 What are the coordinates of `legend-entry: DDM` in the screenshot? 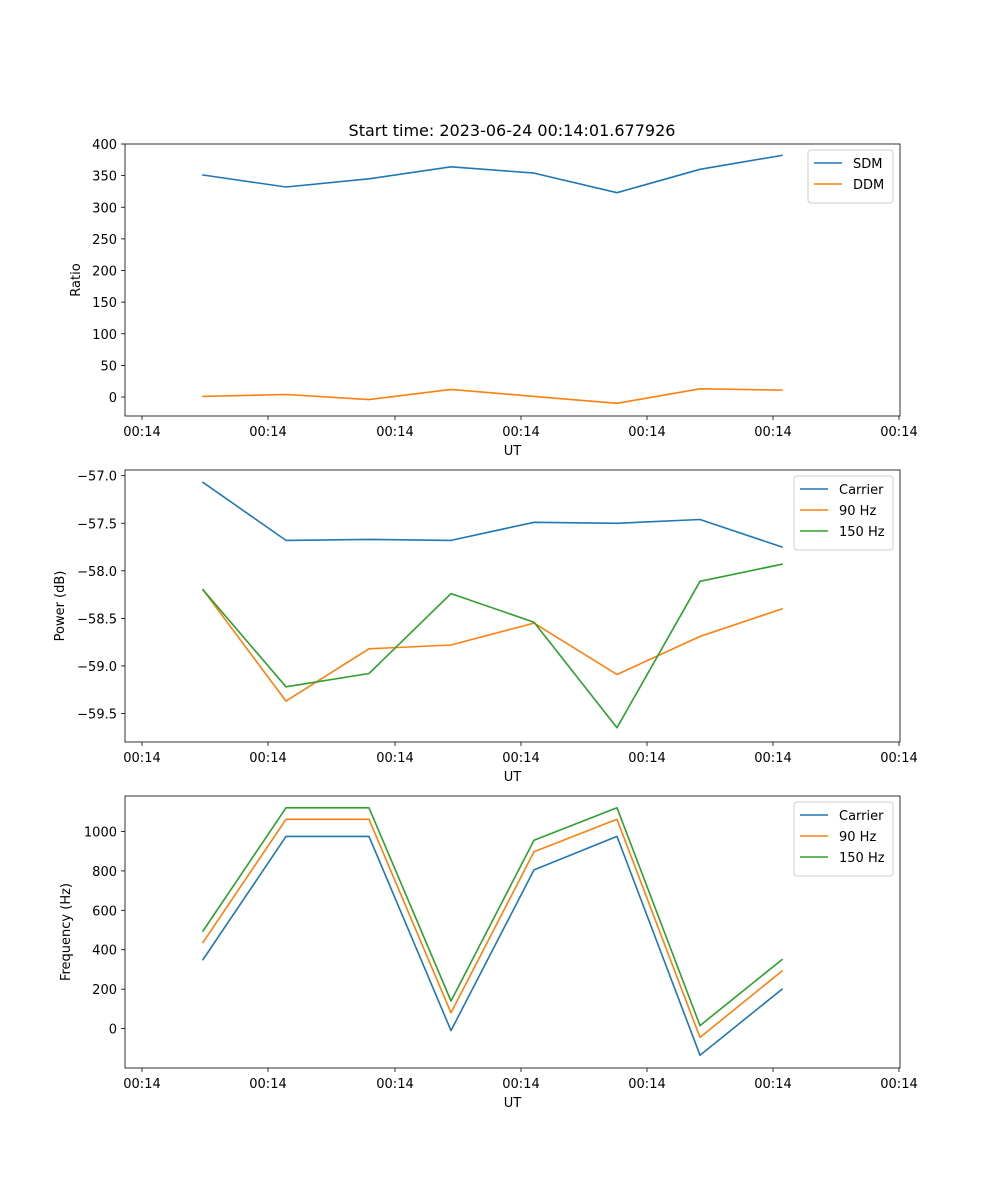 It's located at (868, 185).